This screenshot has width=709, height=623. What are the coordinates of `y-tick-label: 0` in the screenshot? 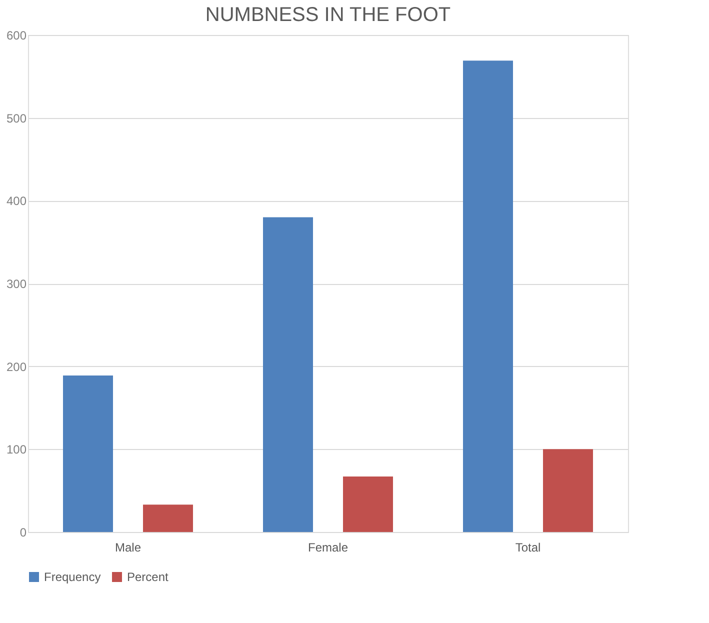 It's located at (23, 533).